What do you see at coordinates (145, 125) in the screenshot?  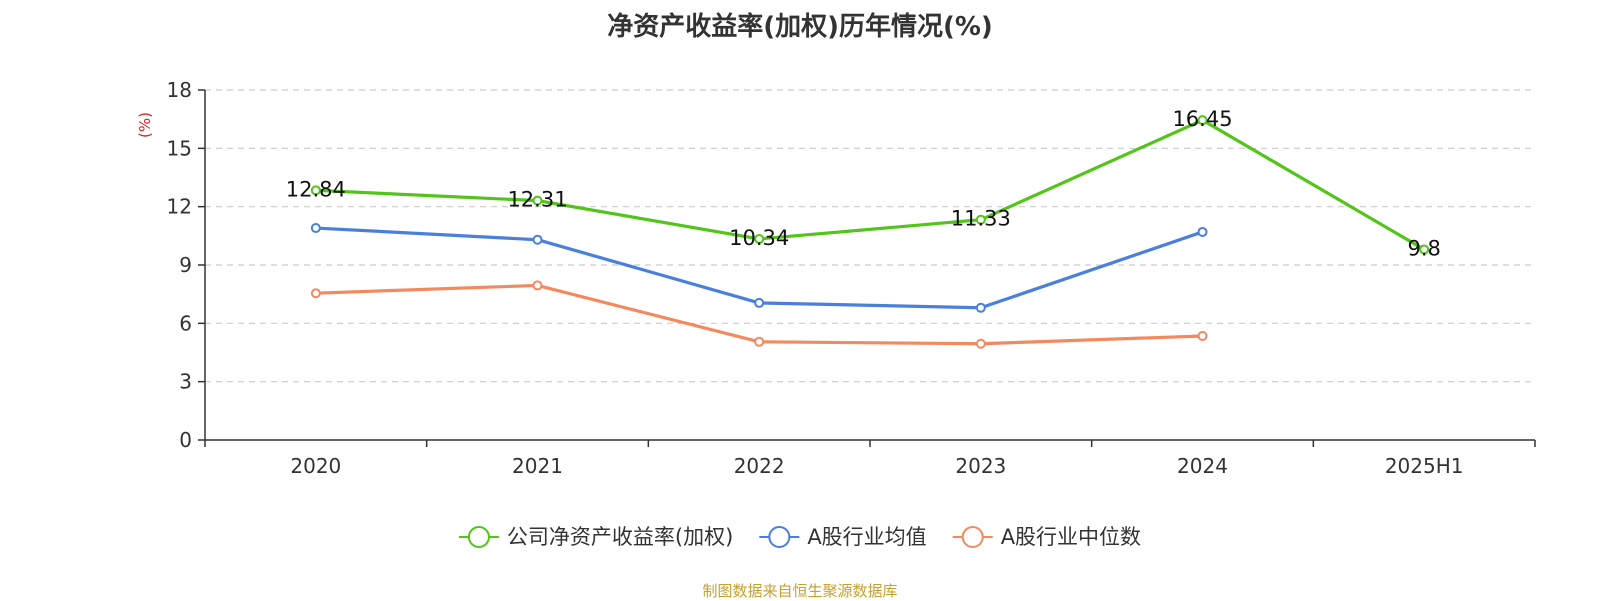 I see `y-axis-unit-label: (%)` at bounding box center [145, 125].